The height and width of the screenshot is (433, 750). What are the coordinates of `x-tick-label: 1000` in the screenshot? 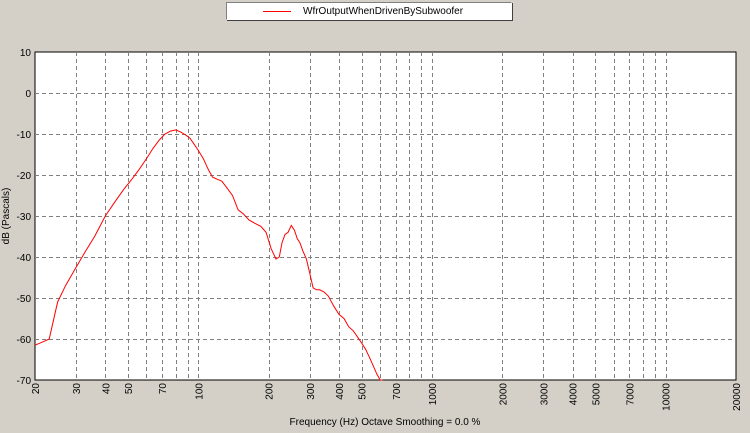 It's located at (433, 394).